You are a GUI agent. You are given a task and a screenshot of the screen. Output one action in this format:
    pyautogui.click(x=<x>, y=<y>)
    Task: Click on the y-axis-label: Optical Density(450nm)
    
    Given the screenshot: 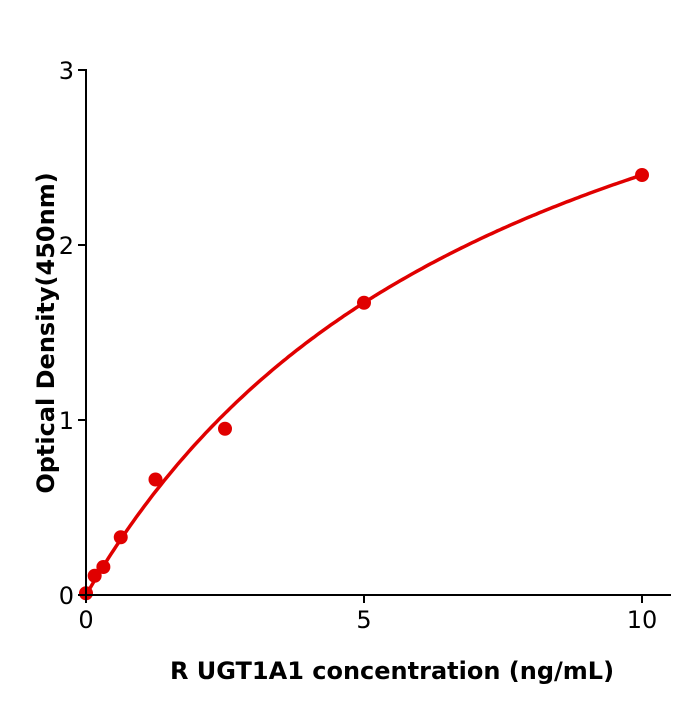 What is the action you would take?
    pyautogui.click(x=46, y=332)
    